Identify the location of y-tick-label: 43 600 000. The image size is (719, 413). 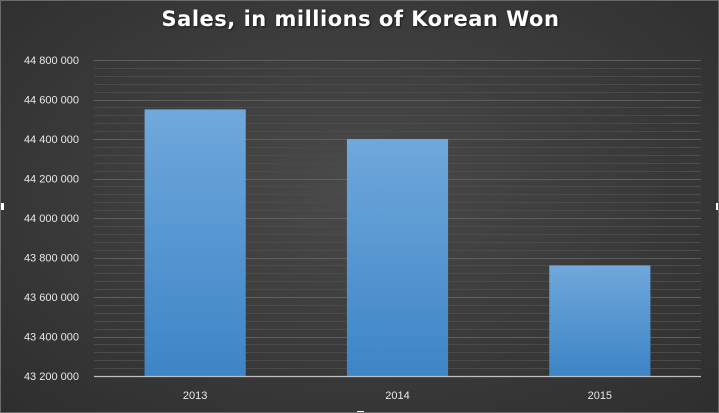
(51, 298).